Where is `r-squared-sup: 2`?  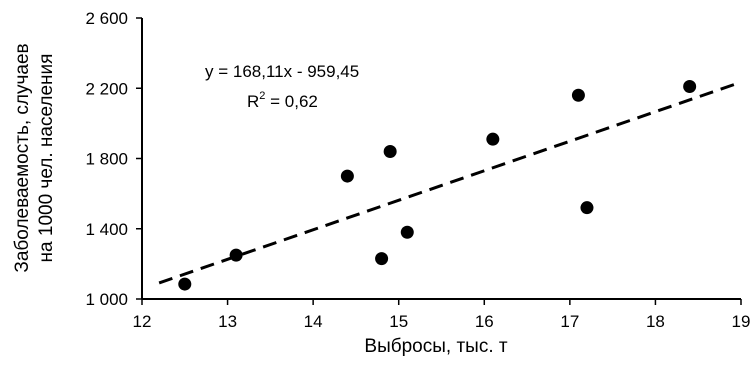
r-squared-sup: 2 is located at coordinates (262, 96).